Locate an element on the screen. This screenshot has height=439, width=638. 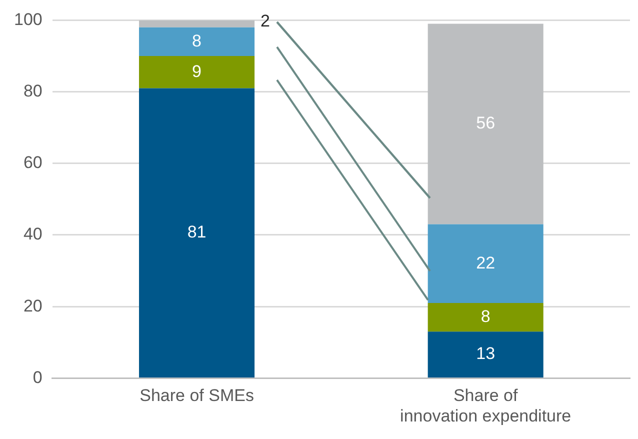
y-tick-label: 40 is located at coordinates (32, 234).